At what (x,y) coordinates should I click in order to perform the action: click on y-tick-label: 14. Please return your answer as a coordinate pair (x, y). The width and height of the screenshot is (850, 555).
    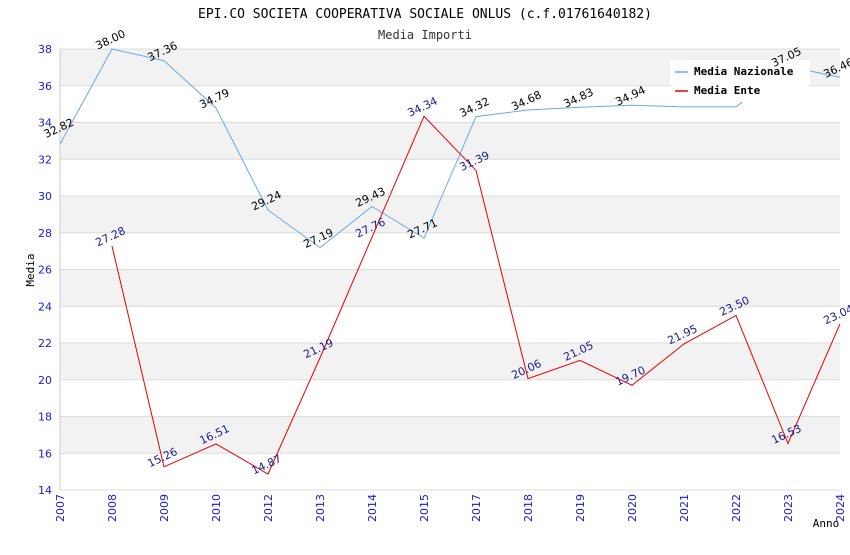
    Looking at the image, I should click on (45, 490).